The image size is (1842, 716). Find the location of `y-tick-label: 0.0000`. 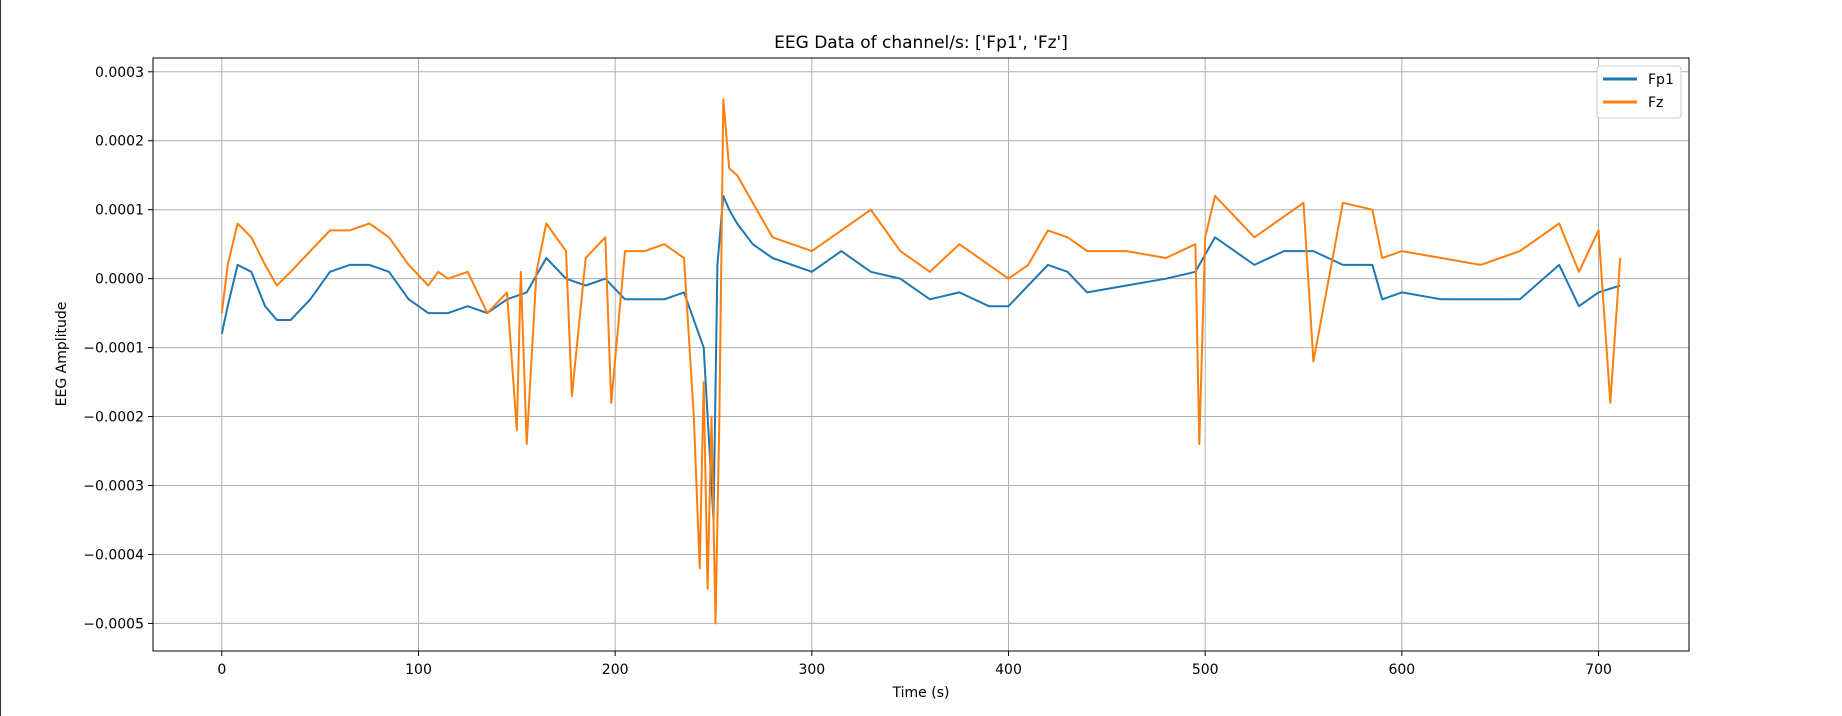

y-tick-label: 0.0000 is located at coordinates (119, 280).